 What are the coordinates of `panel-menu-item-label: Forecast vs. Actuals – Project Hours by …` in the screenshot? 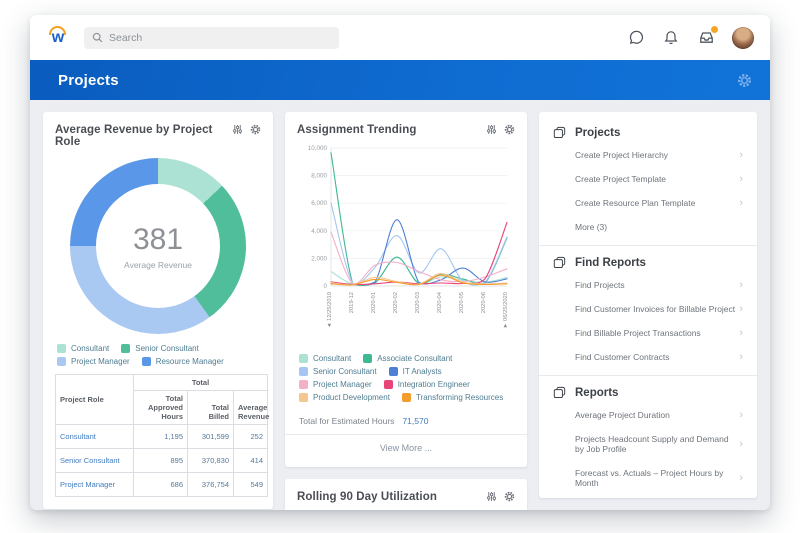 It's located at (649, 478).